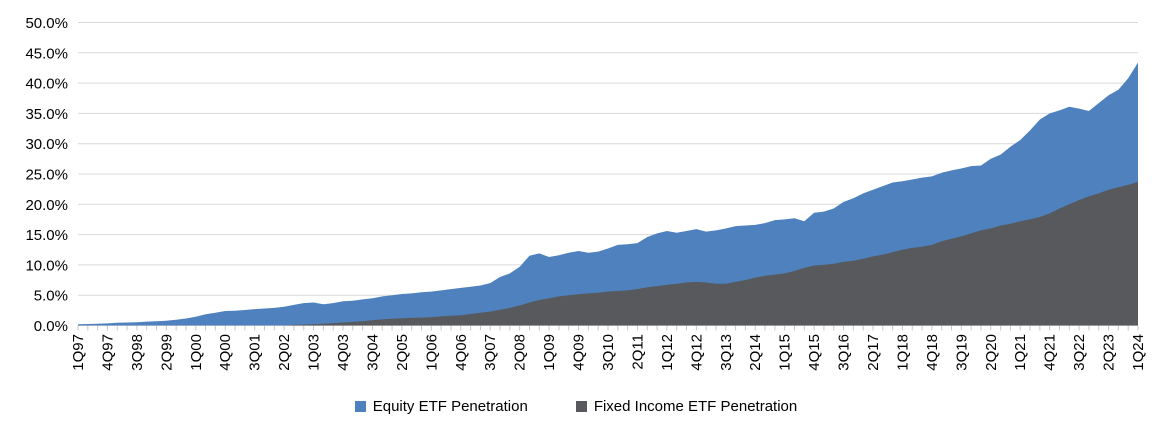 This screenshot has width=1152, height=447. I want to click on x-tick-label: 2Q02, so click(284, 352).